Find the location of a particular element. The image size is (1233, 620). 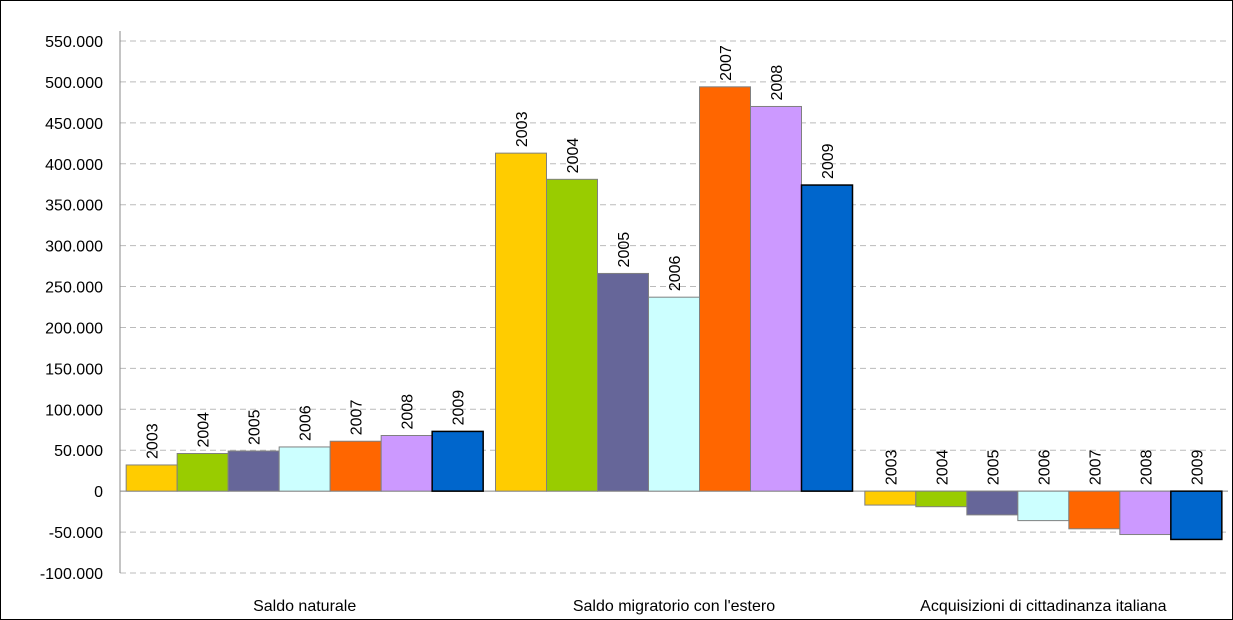

x-tick-label: Saldo naturale is located at coordinates (304, 606).